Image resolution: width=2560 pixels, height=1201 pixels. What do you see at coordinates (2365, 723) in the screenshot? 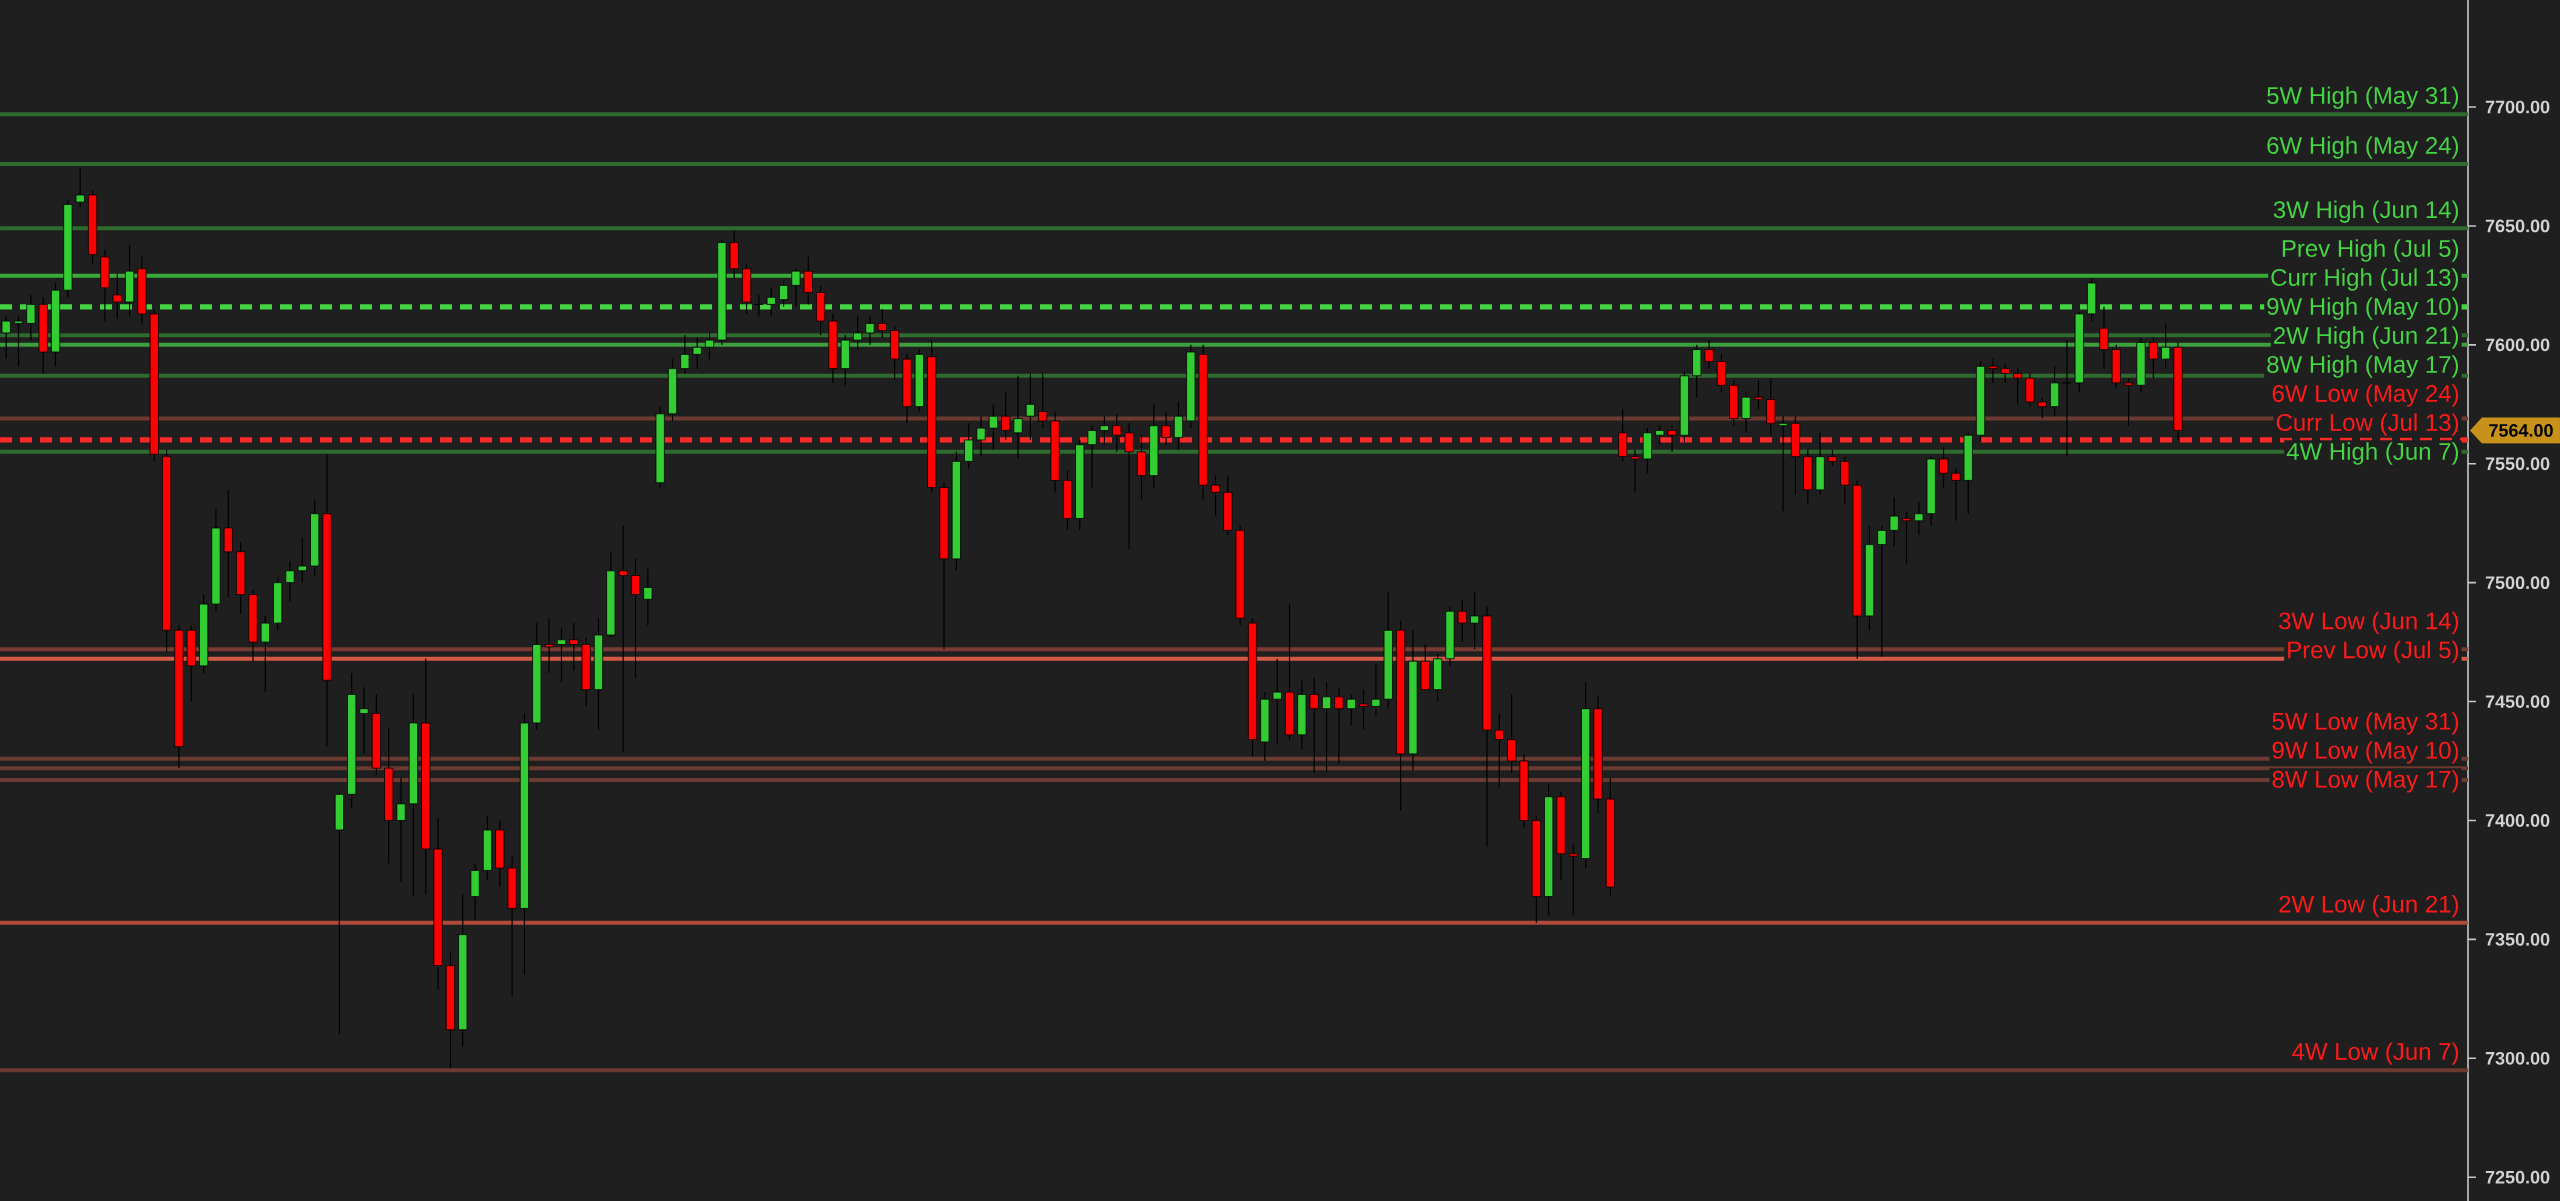
I see `ref-line-label: 5W Low (May 31)` at bounding box center [2365, 723].